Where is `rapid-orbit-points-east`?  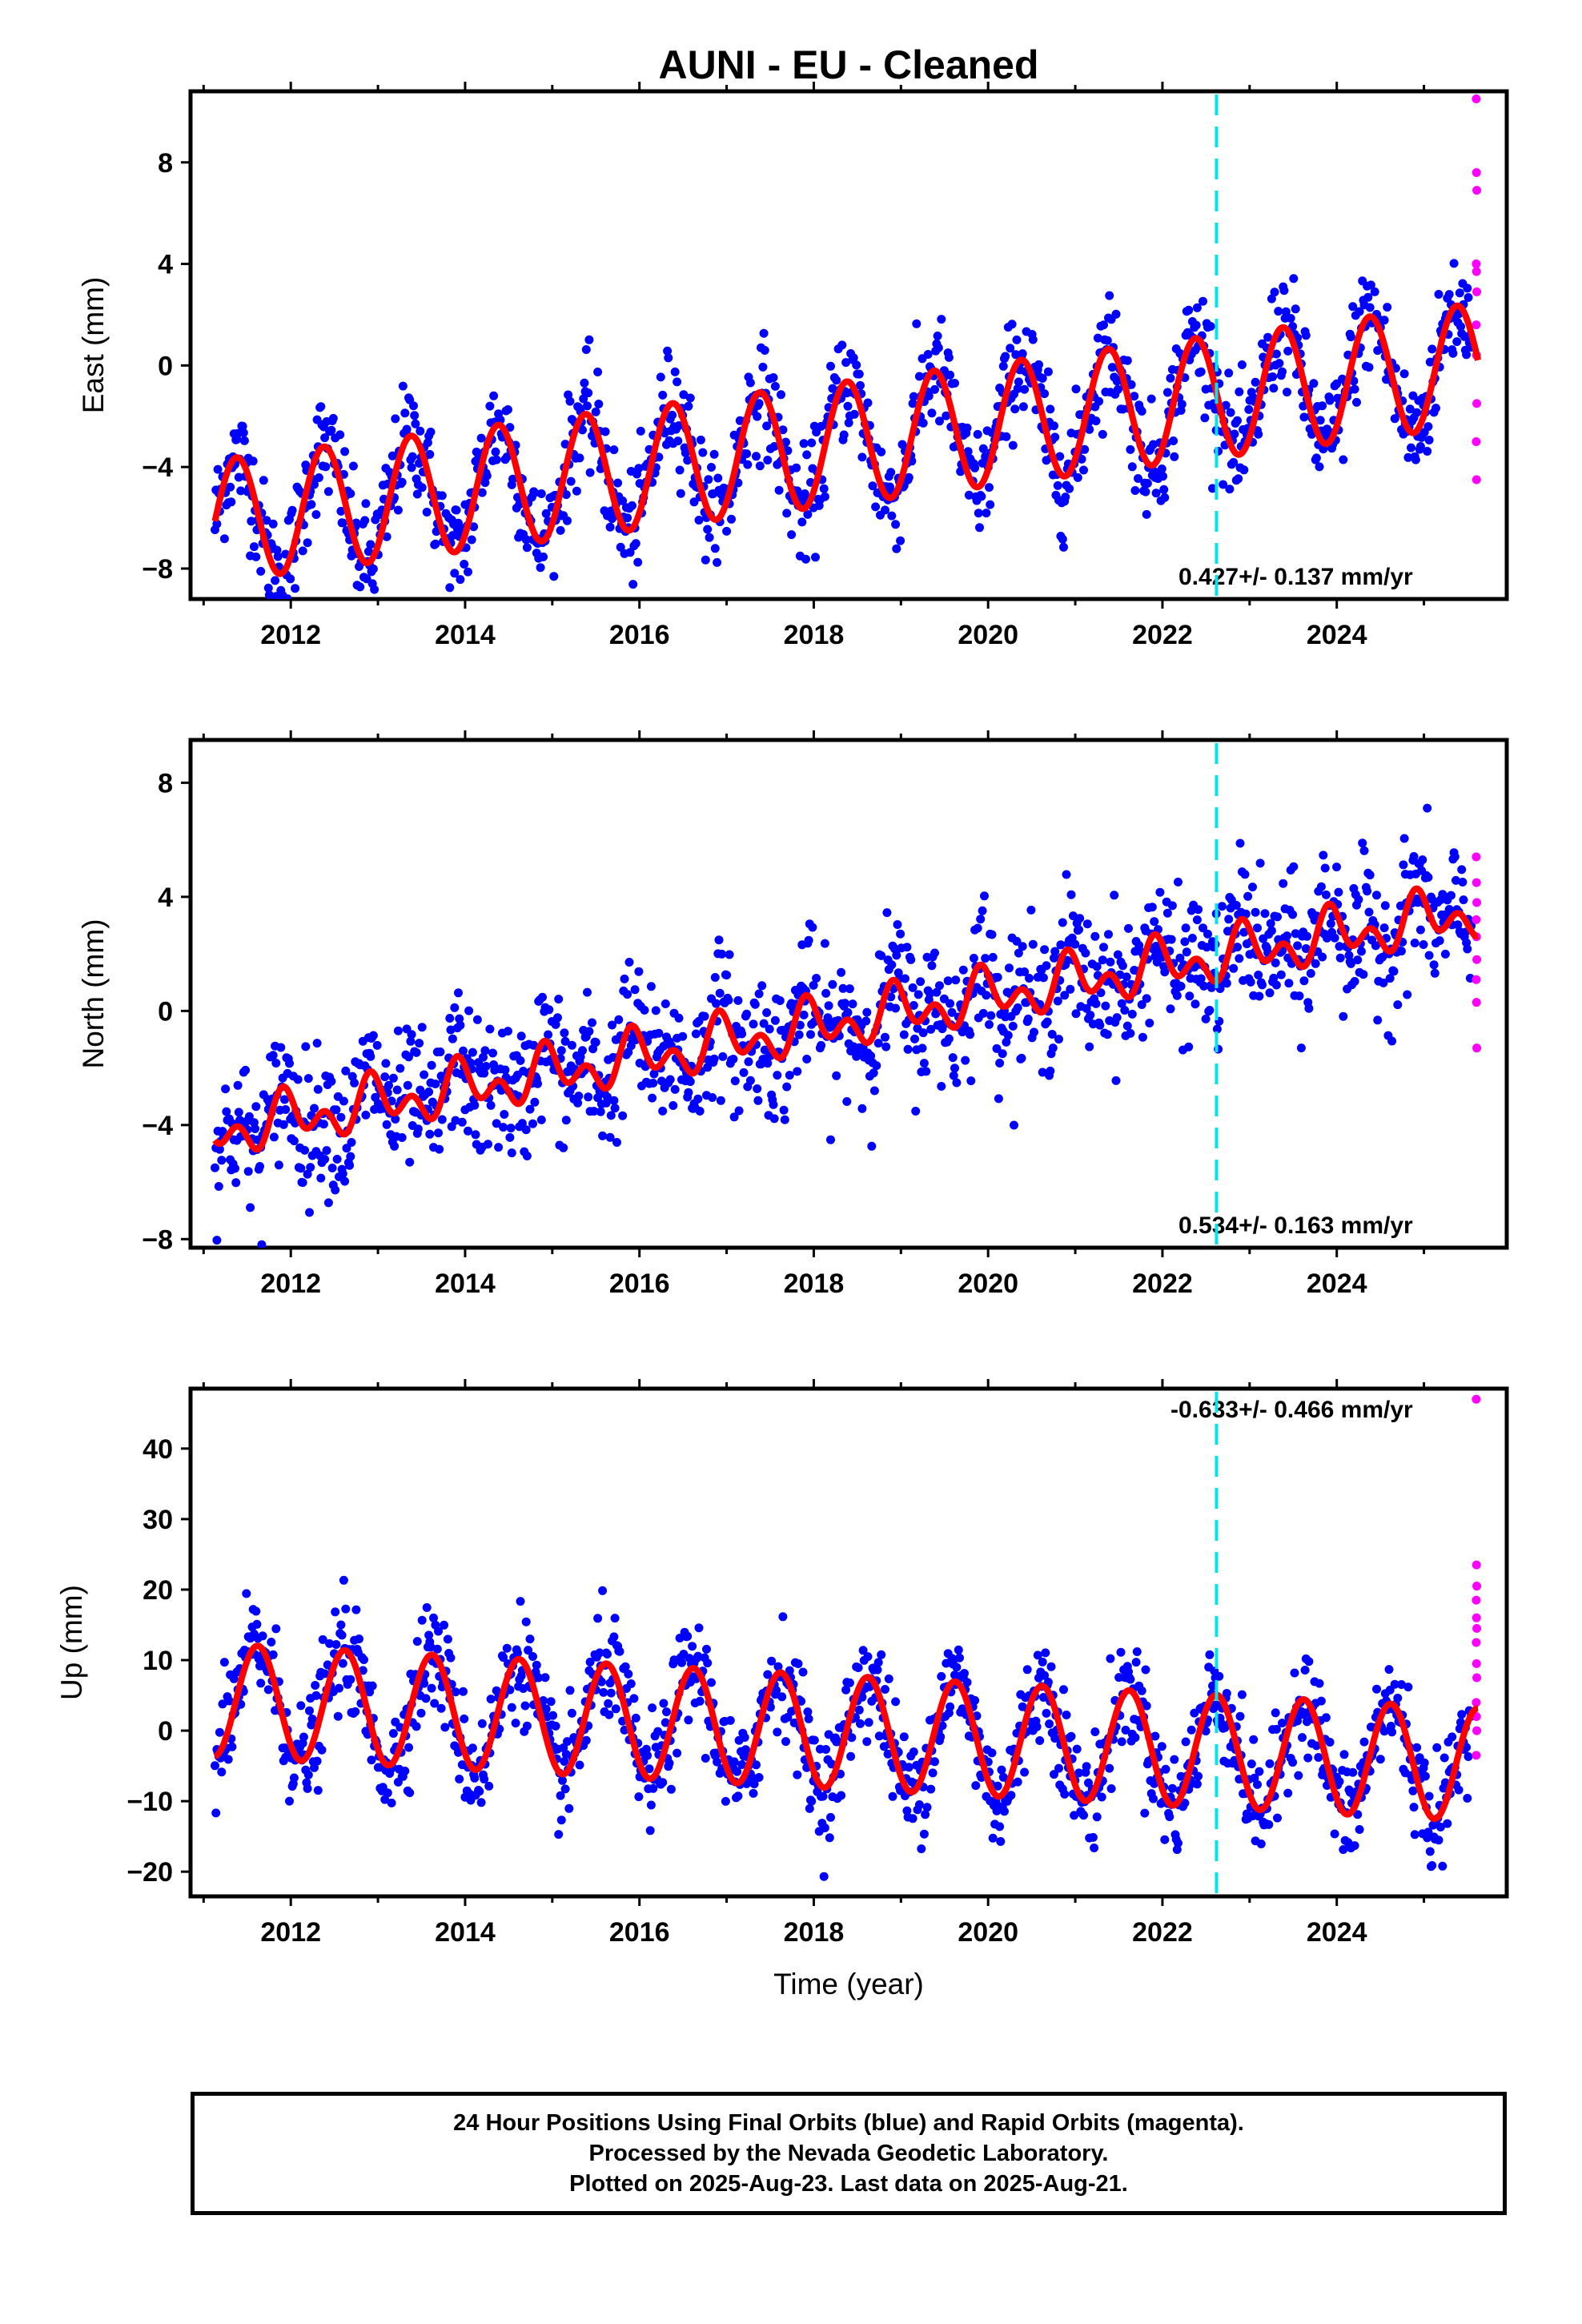 rapid-orbit-points-east is located at coordinates (1477, 289).